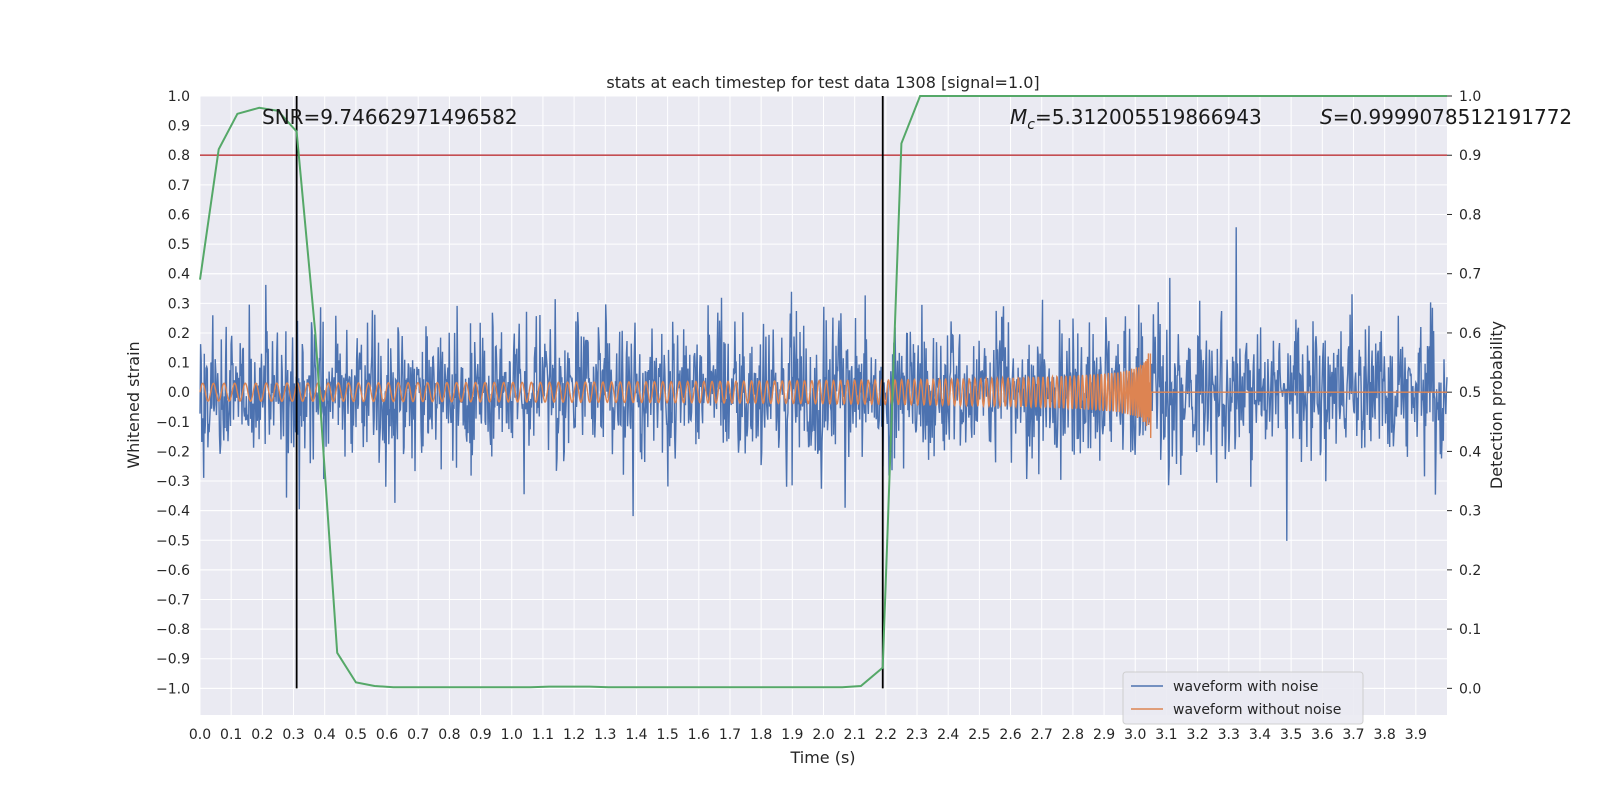 The width and height of the screenshot is (1600, 800). I want to click on x-tick-label: 3.9, so click(1416, 735).